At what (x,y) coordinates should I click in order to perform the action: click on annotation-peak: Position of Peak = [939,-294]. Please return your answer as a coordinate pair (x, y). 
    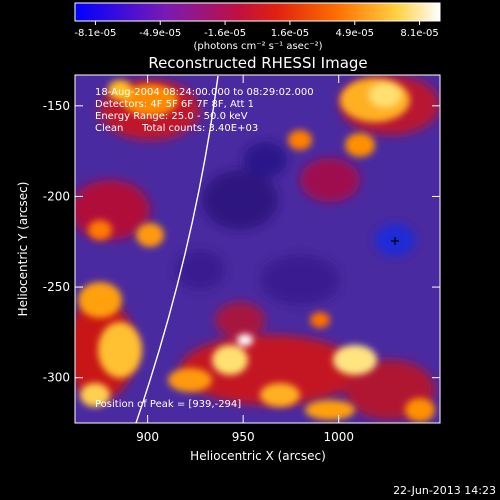
    Looking at the image, I should click on (168, 404).